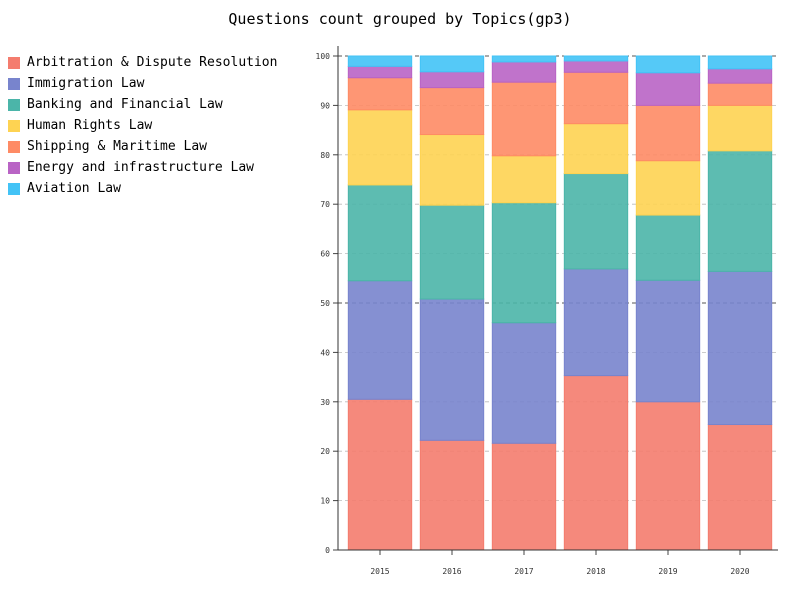  I want to click on legend-item: Banking and Financial Law, so click(153, 104).